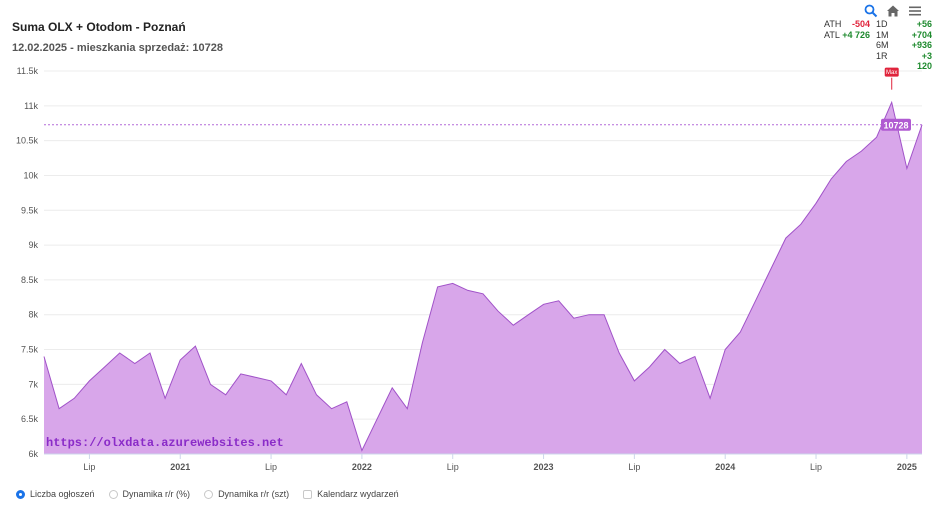 Image resolution: width=948 pixels, height=514 pixels. I want to click on m1-value: +704, so click(921, 34).